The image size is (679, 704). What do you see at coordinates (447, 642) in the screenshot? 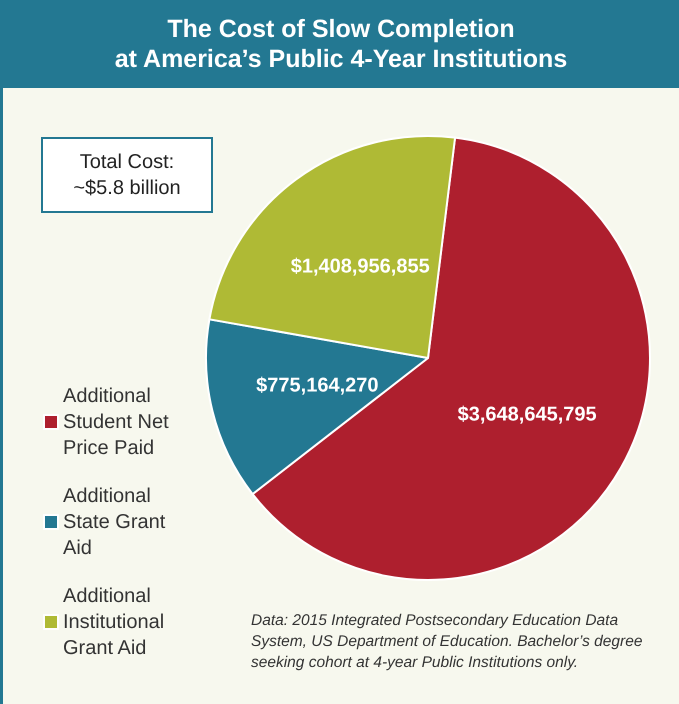
I see `text: Data: 2015 Integrated Postsecondary Education Data System, US Department of Education. Bachelor’s degree seeking cohort at 4-year Public Institutions only.` at bounding box center [447, 642].